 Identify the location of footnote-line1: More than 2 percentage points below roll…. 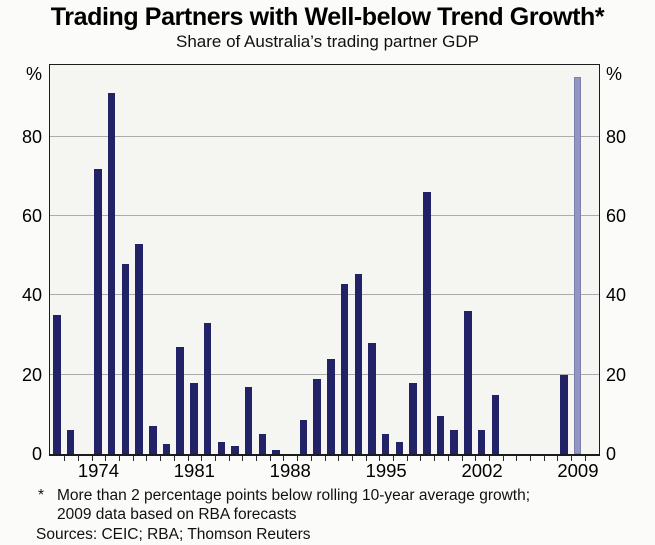
(294, 495).